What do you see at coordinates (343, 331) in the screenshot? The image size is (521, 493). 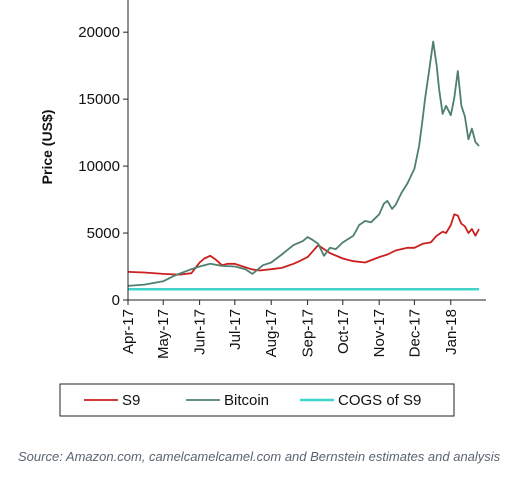 I see `x-tick-label: Oct-17` at bounding box center [343, 331].